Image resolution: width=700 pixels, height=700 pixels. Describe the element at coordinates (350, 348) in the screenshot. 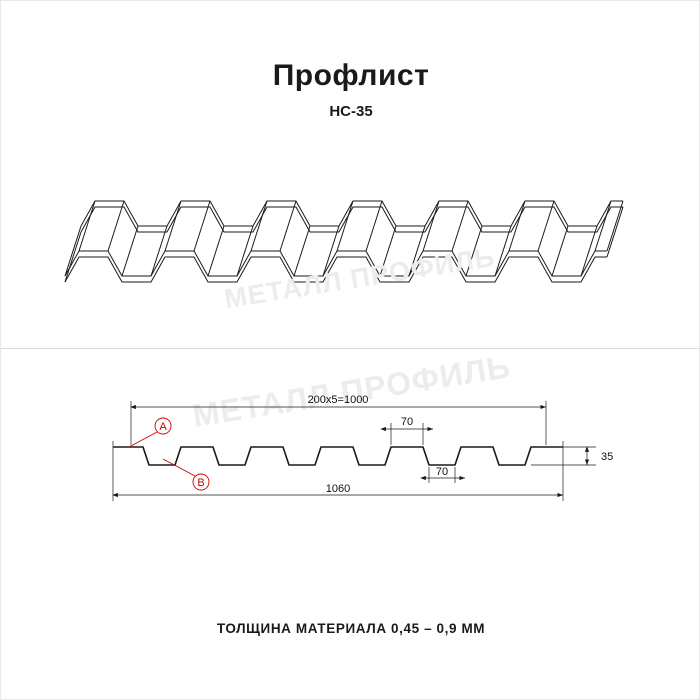

I see `section-divider` at that location.